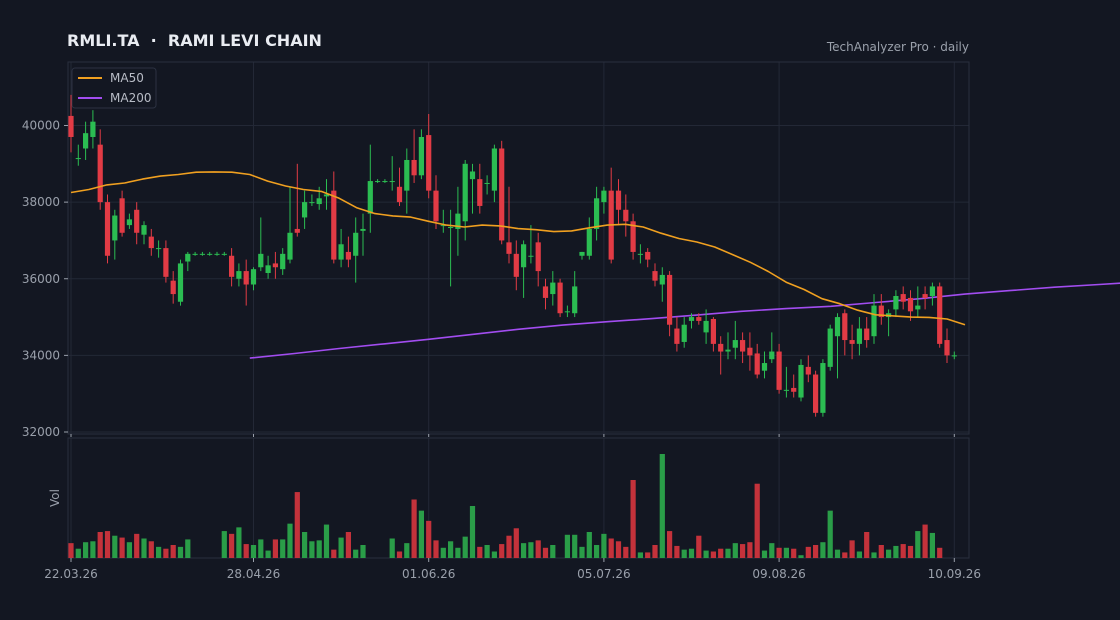 This screenshot has width=1120, height=620. Describe the element at coordinates (194, 40) in the screenshot. I see `chart-title: RMLI.TA · RAMI LEVI CHAIN` at that location.